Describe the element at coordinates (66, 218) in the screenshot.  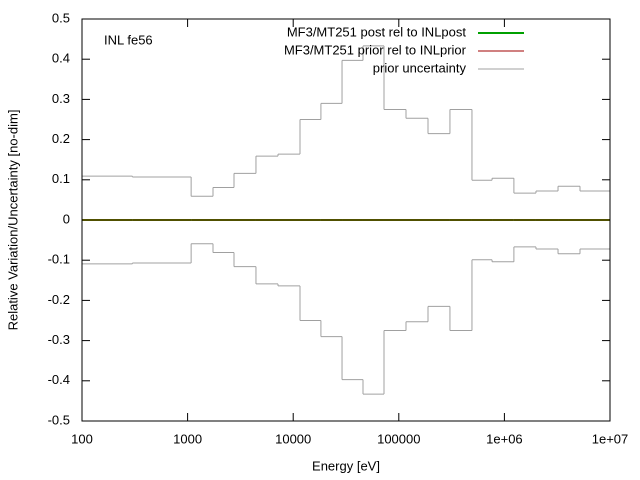
I see `y-tick-label: 0` at that location.